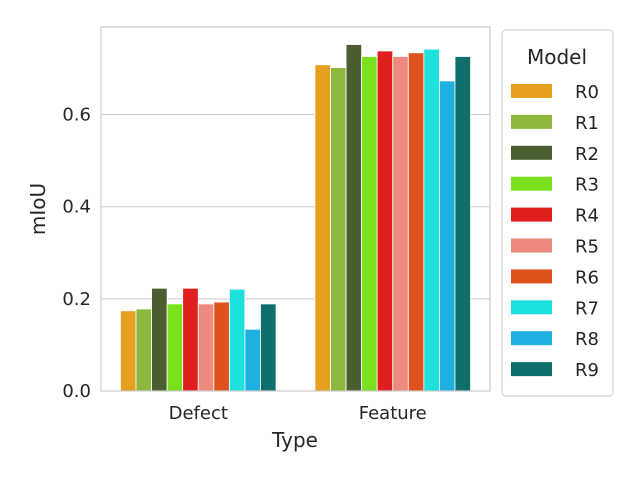  Describe the element at coordinates (462, 224) in the screenshot. I see `bar-r9-feature` at that location.